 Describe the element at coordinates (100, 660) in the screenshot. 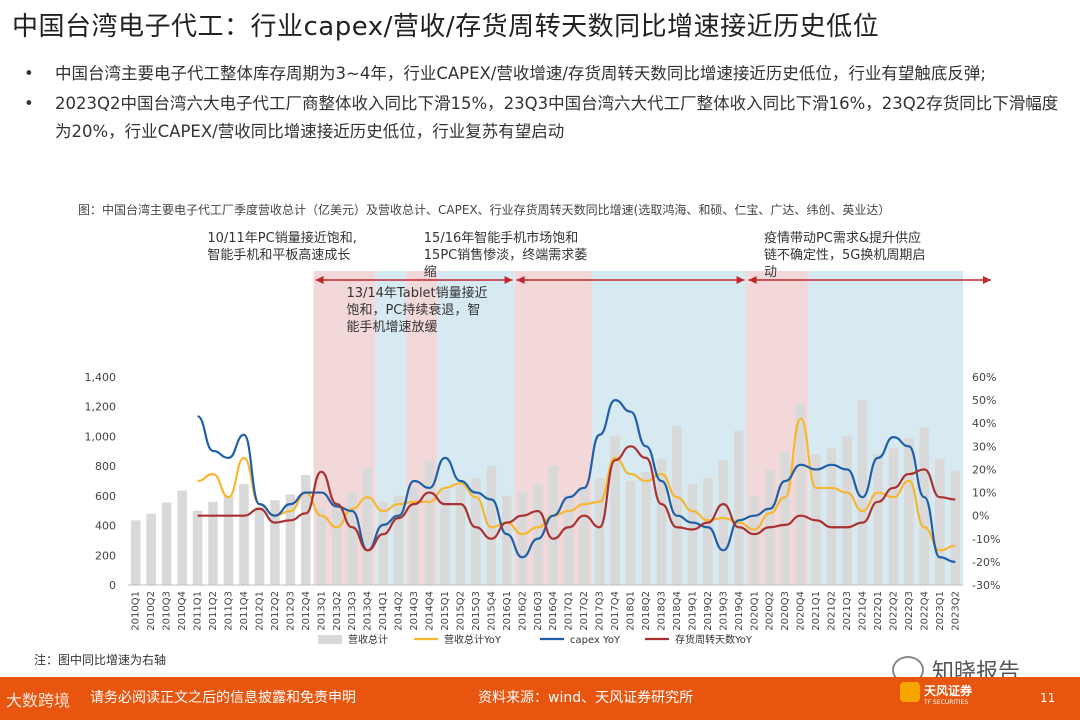

I see `chart-note: 注：图中同比增速为右轴` at that location.